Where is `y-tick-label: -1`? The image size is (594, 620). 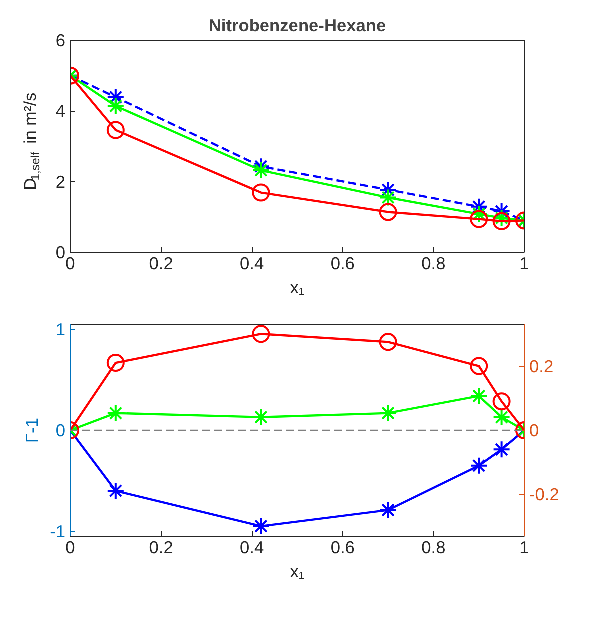
y-tick-label: -1 is located at coordinates (58, 531).